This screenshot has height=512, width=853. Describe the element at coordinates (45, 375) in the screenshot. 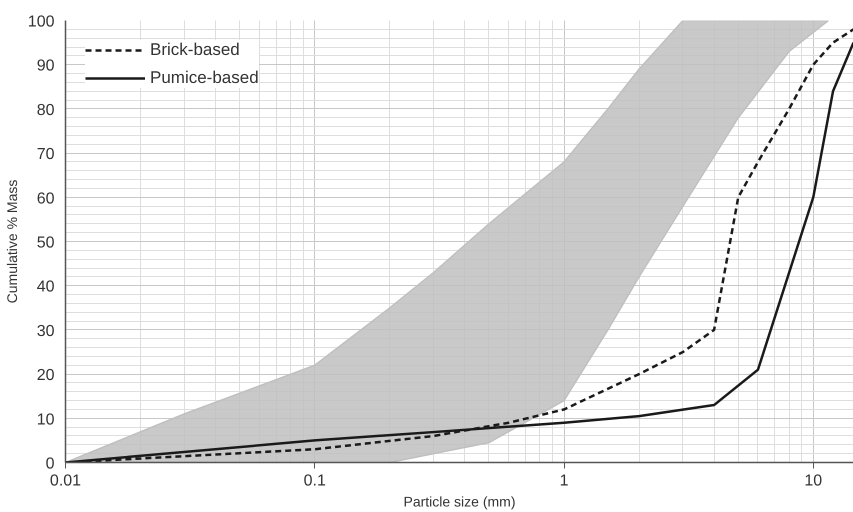

I see `y-tick-label: 20` at that location.